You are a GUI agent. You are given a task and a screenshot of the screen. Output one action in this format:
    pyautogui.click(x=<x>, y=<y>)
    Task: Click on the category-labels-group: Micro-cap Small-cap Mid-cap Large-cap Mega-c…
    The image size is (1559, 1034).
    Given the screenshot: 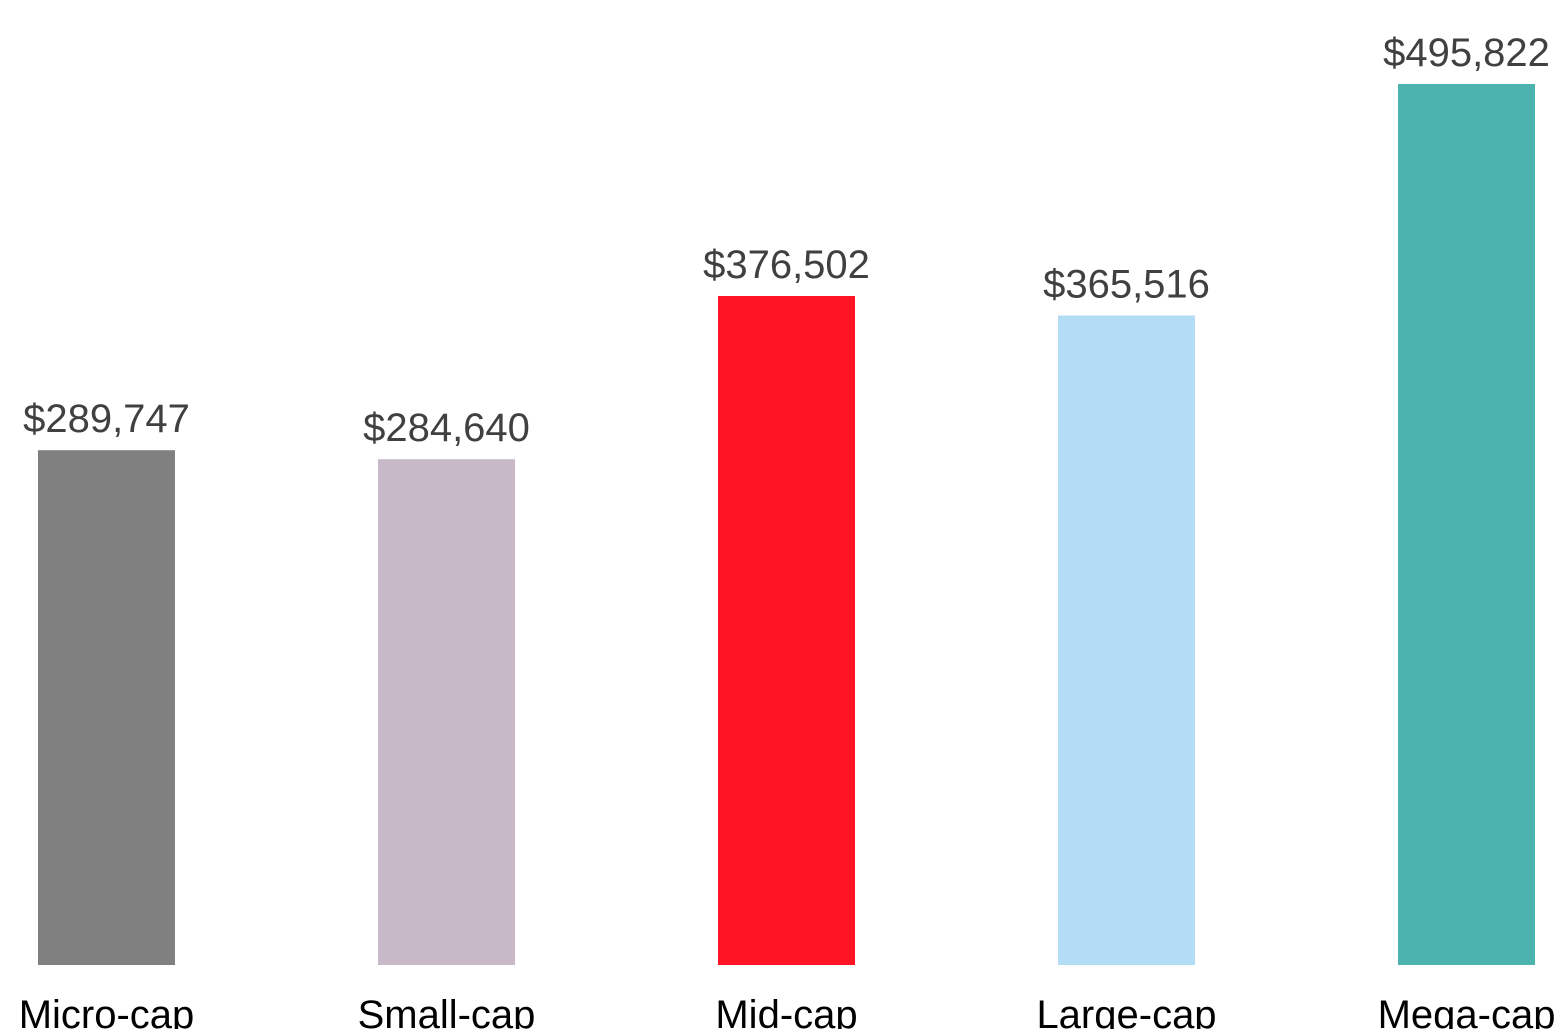 What is the action you would take?
    pyautogui.click(x=787, y=1013)
    